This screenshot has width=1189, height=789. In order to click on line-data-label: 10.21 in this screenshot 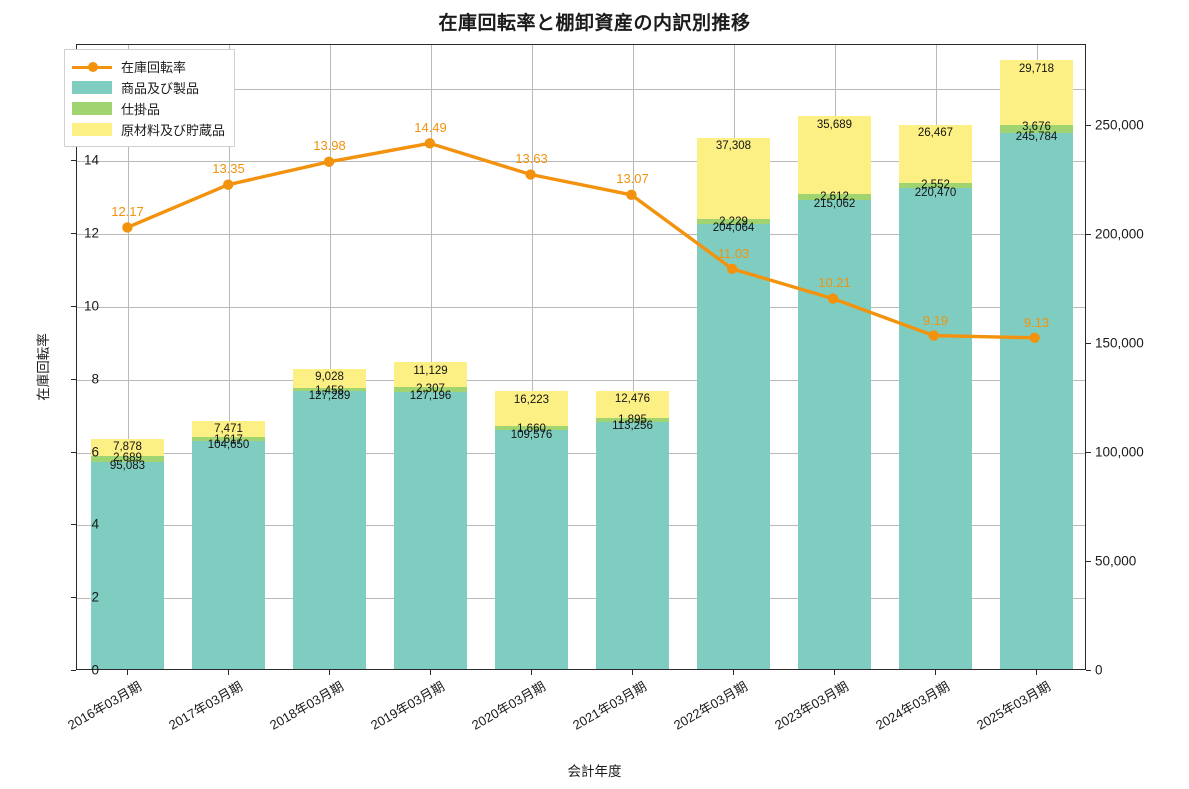, I will do `click(834, 283)`.